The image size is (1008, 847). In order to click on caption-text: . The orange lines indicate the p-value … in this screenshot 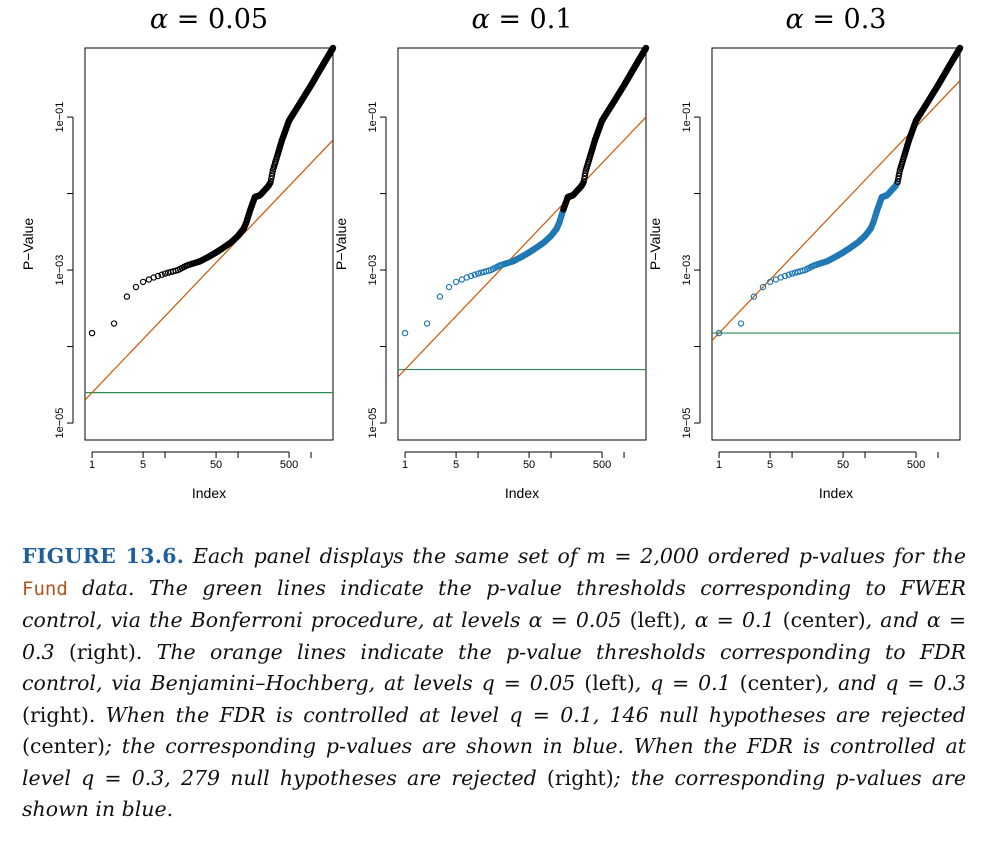, I will do `click(494, 667)`.